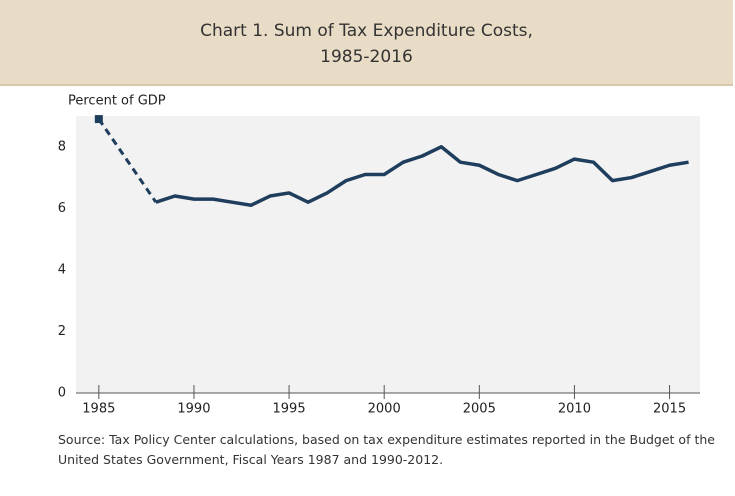 This screenshot has height=496, width=735. Describe the element at coordinates (117, 101) in the screenshot. I see `y-axis-label: Percent of GDP` at that location.